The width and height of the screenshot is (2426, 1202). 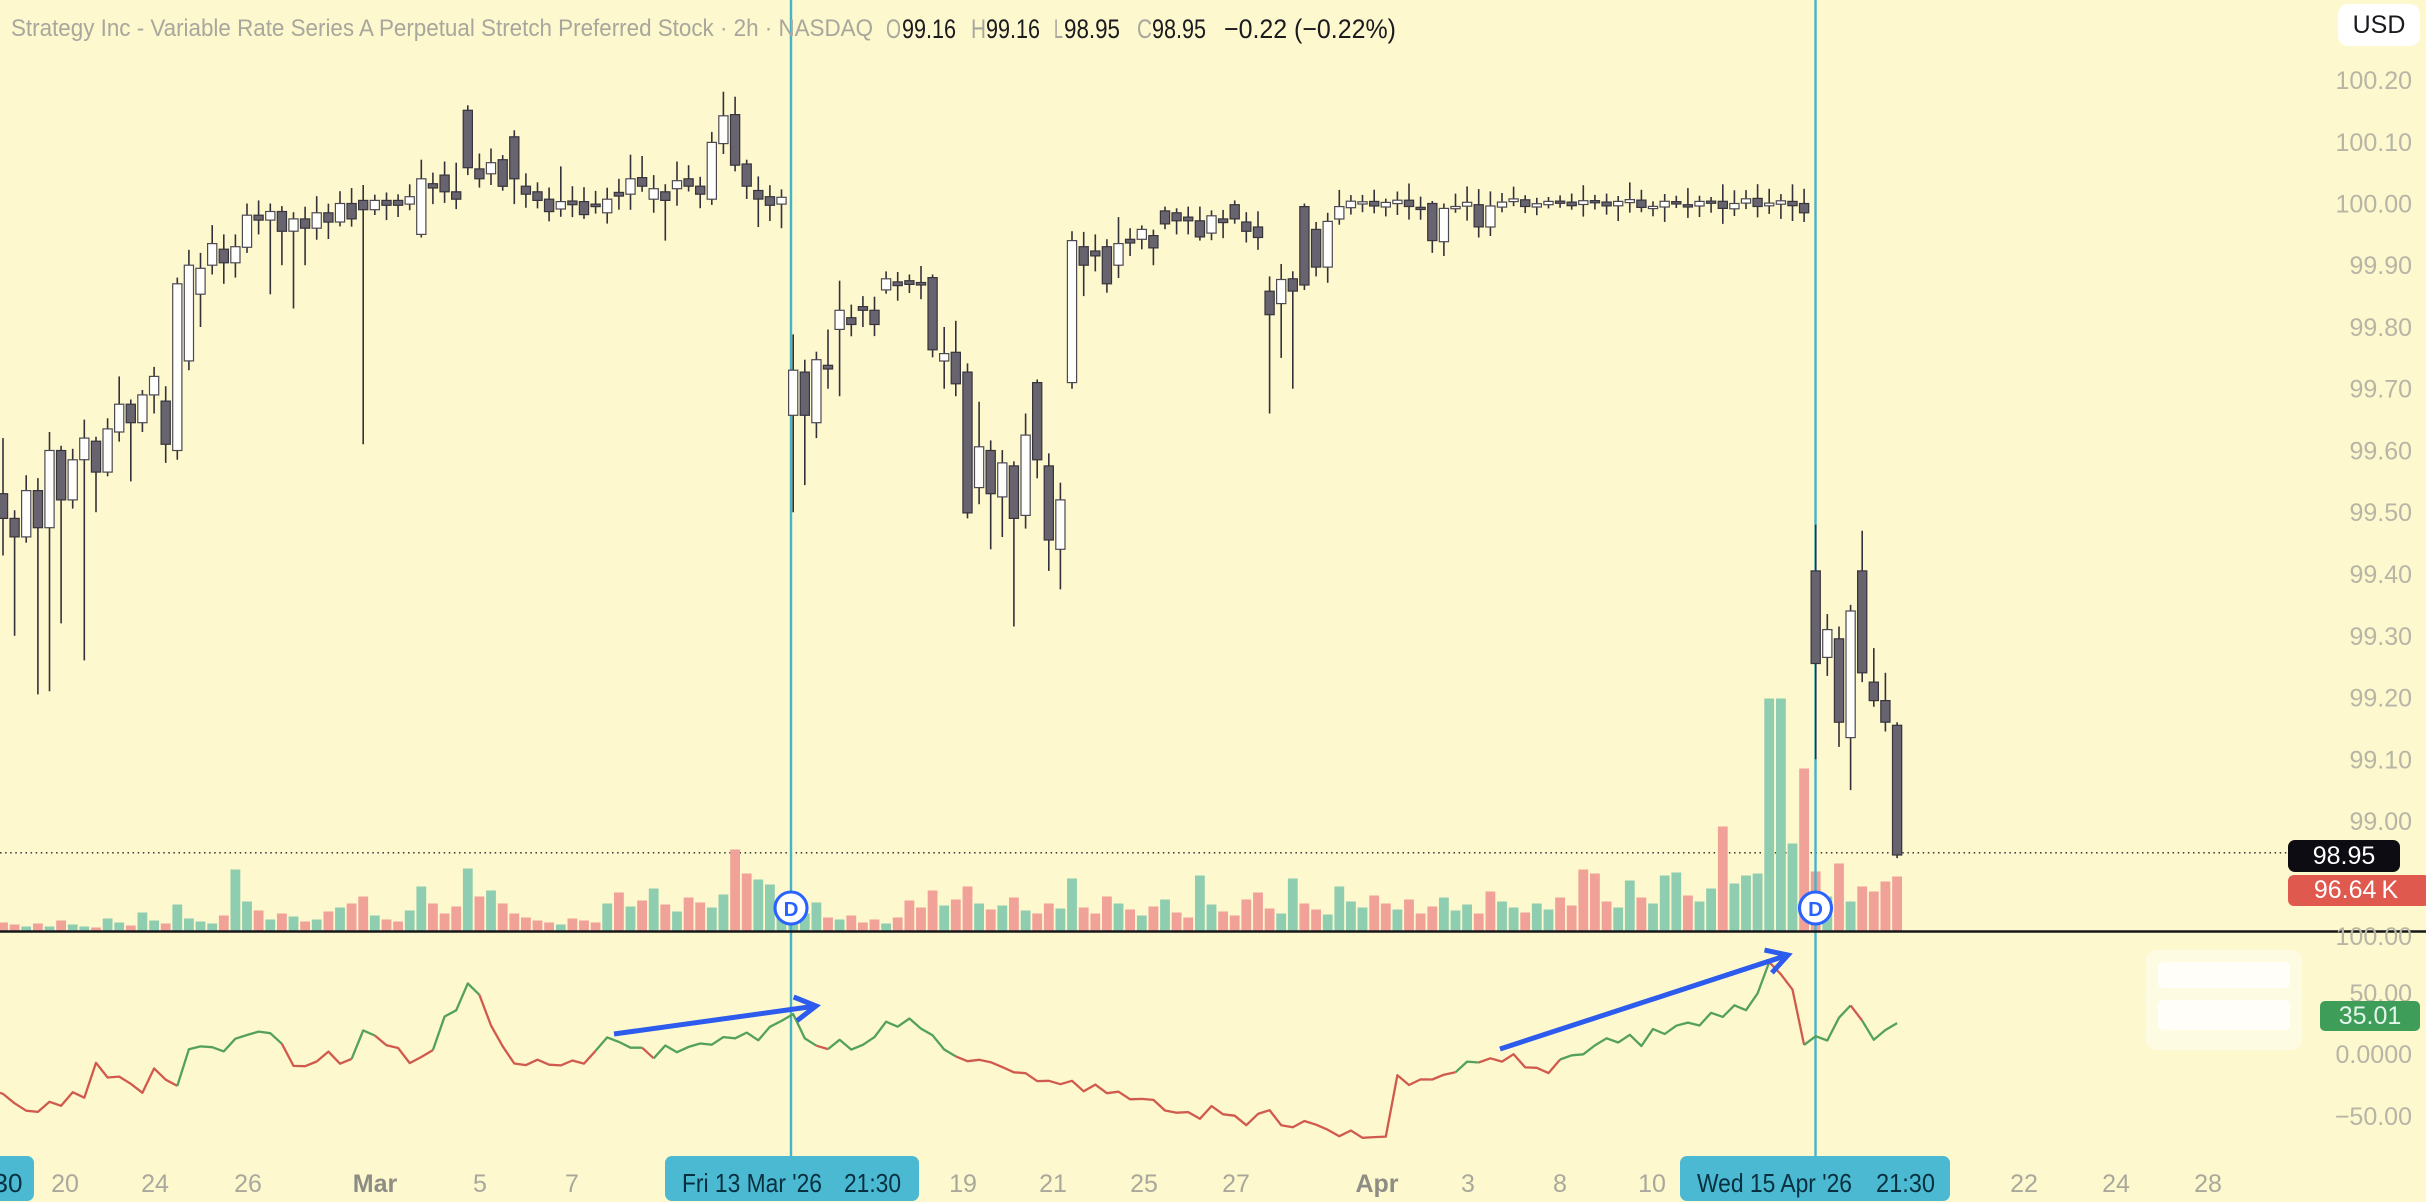 I want to click on svg-text: −50.00, so click(x=2373, y=1117).